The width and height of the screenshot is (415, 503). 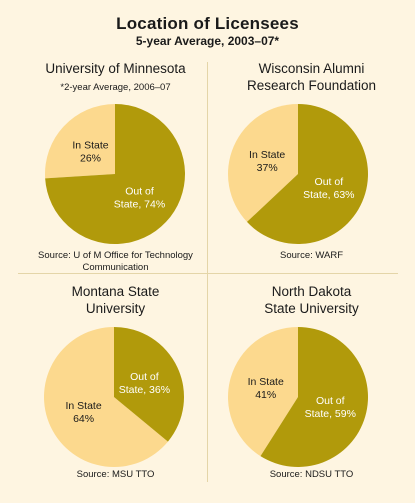 I want to click on panel-source-line: Source: WARF, so click(x=311, y=255).